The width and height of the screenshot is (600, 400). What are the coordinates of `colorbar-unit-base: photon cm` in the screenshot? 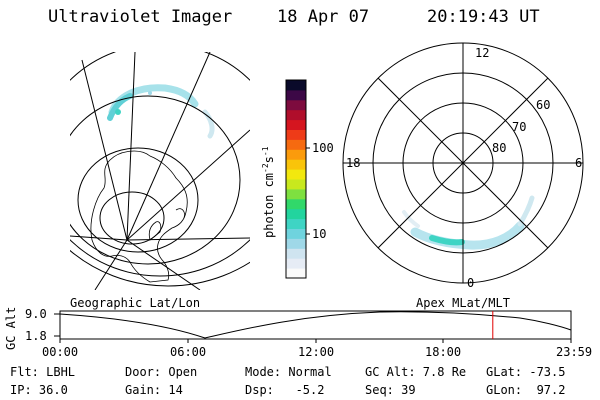 It's located at (269, 205).